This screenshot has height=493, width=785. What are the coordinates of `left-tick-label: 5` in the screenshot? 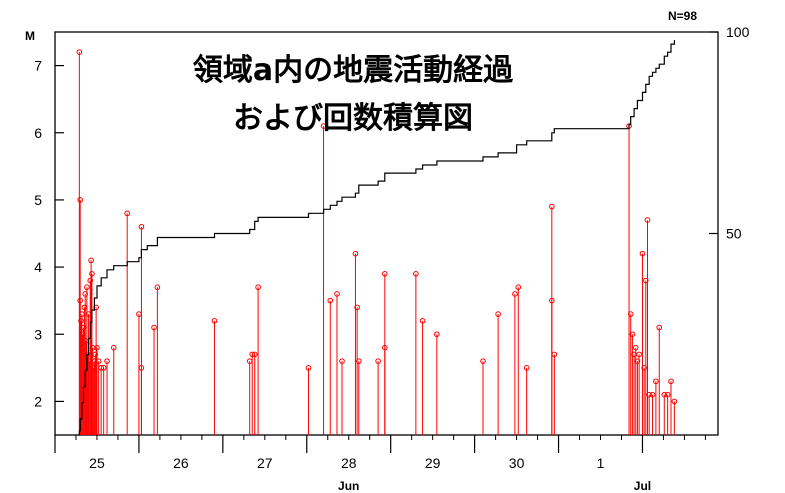 It's located at (38, 200).